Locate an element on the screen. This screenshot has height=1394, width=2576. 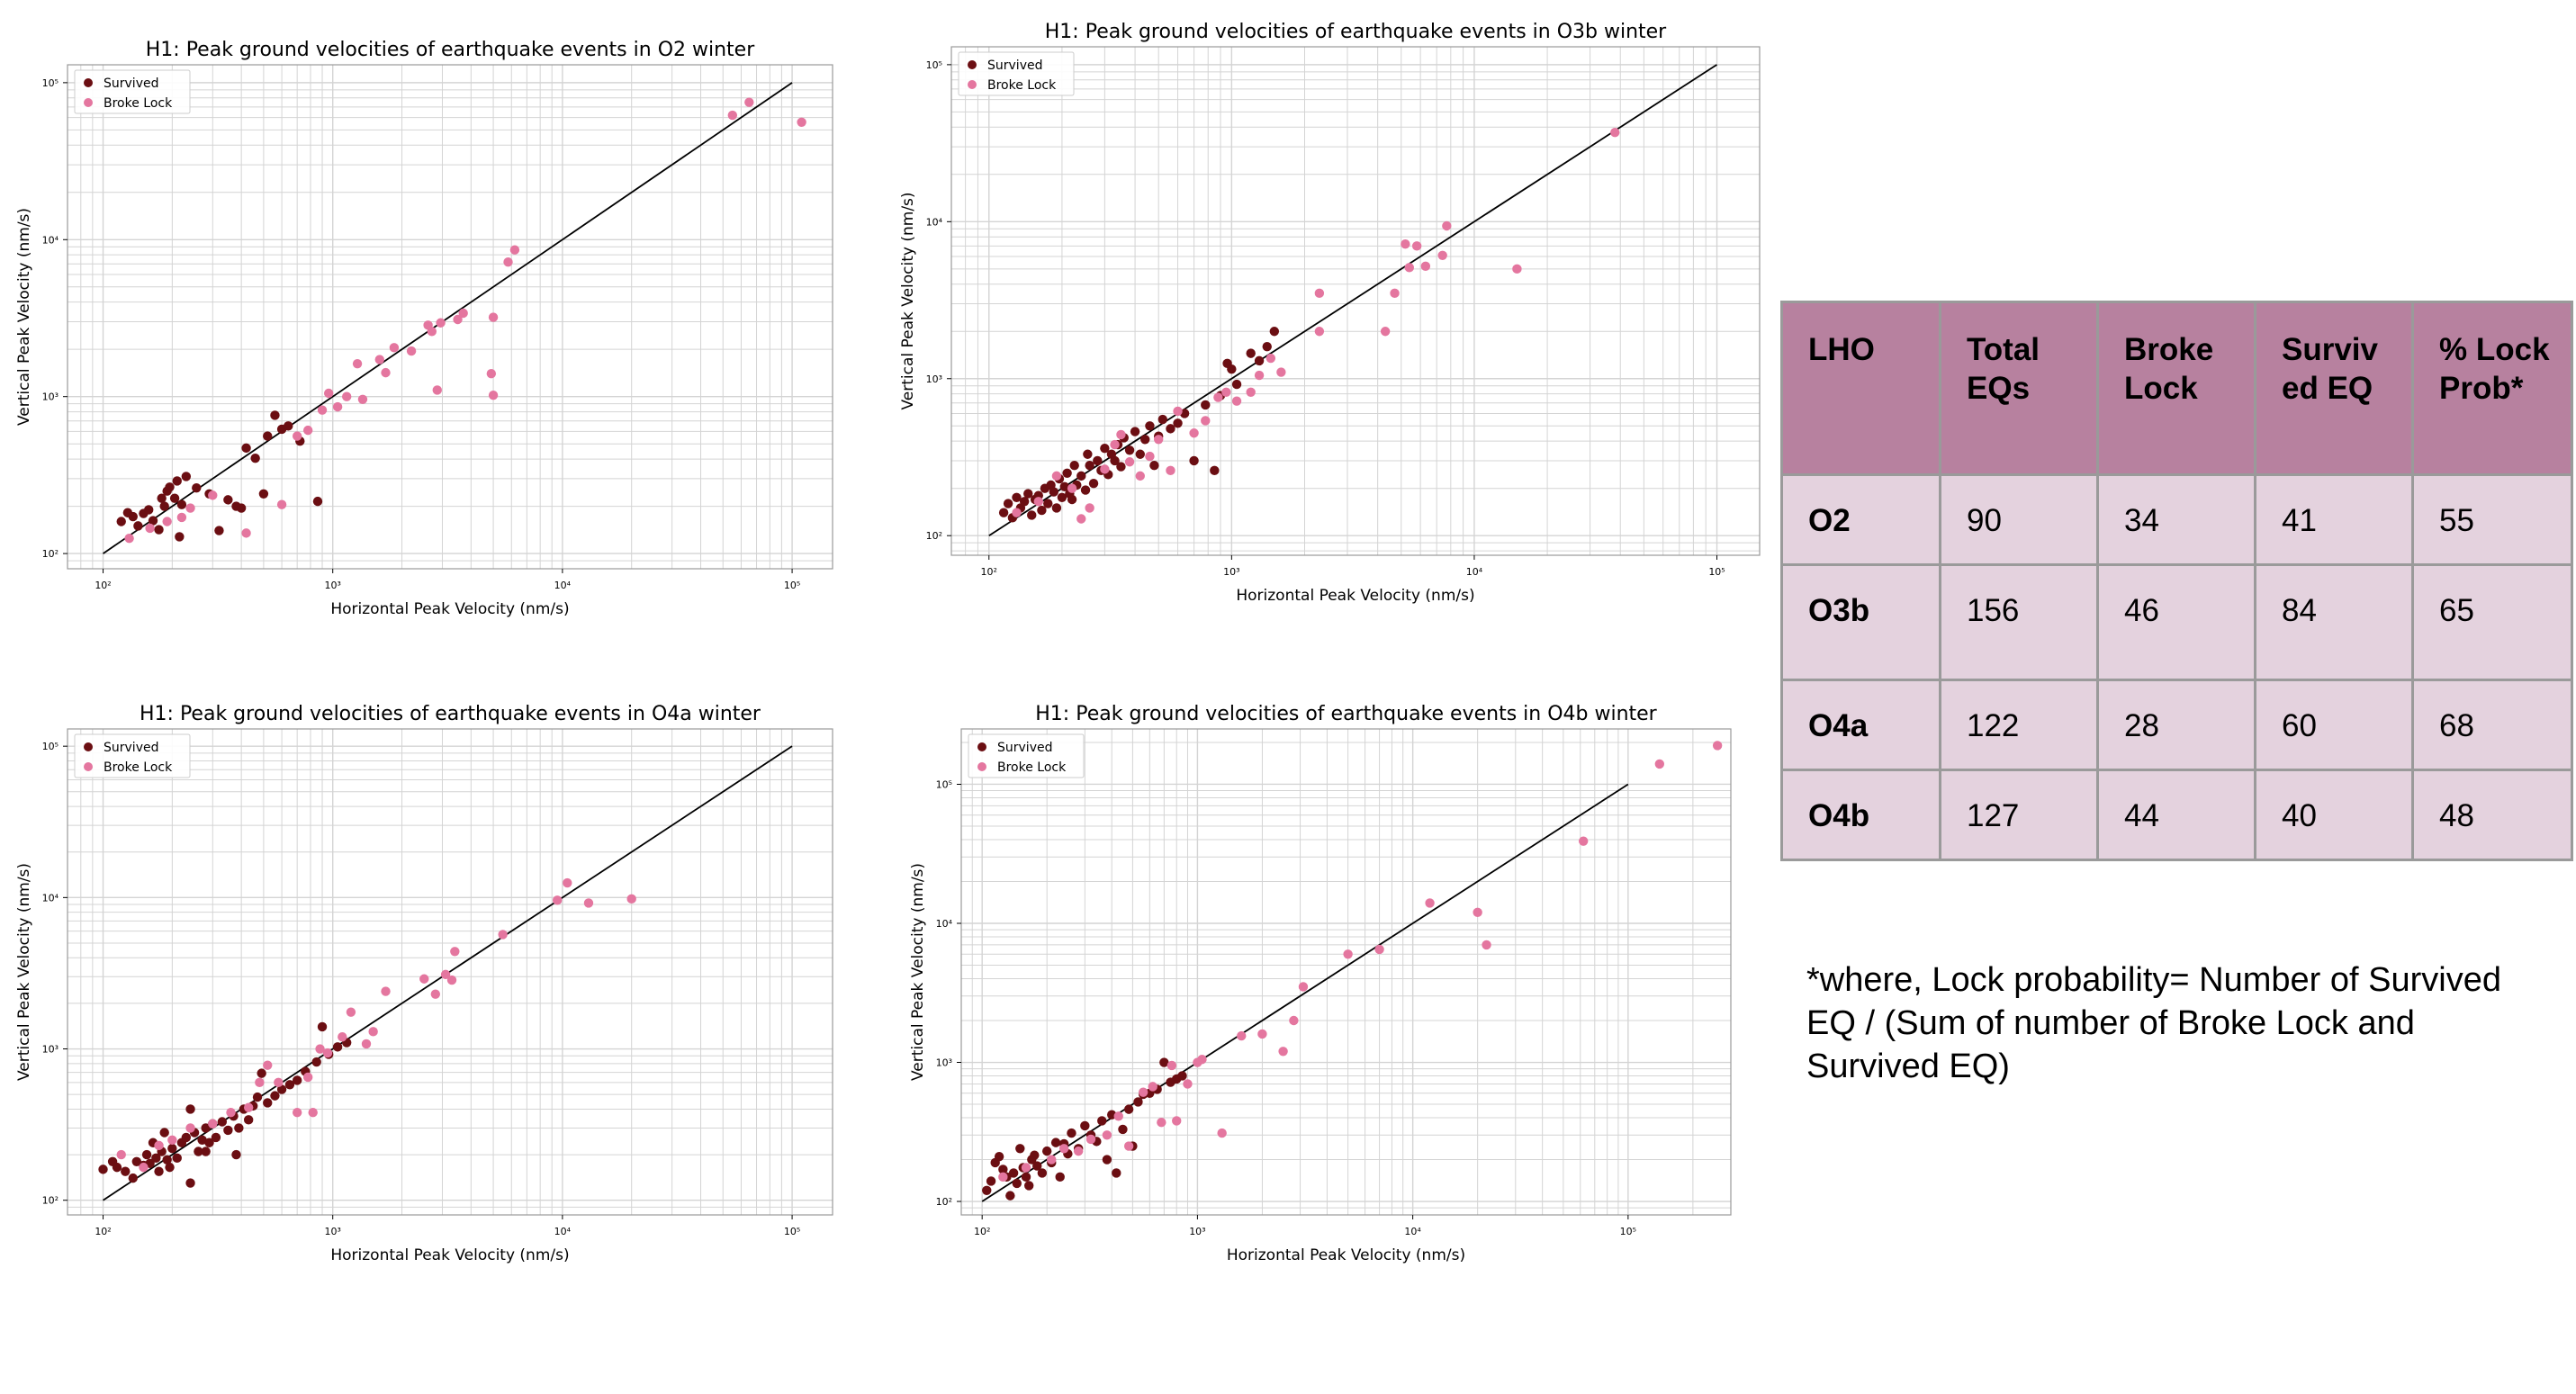
grid is located at coordinates (450, 317).